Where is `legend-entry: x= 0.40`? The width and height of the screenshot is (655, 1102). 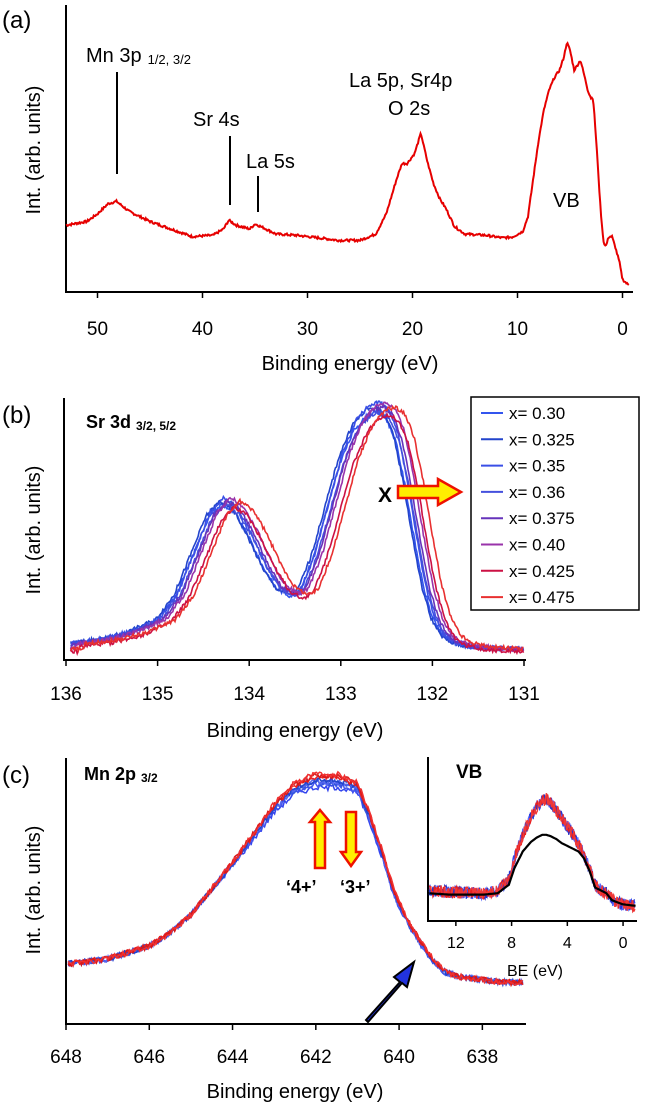
legend-entry: x= 0.40 is located at coordinates (537, 545).